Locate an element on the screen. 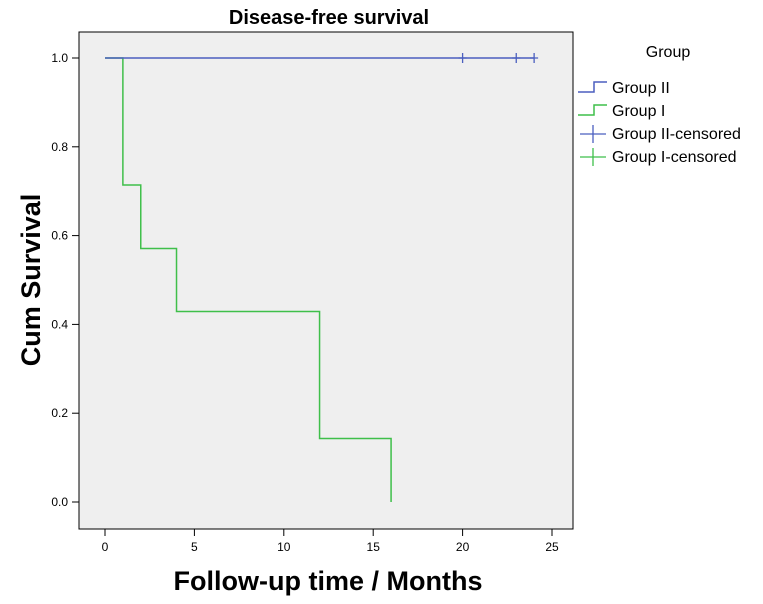  x-axis: 0 5 10 15 20 25 is located at coordinates (330, 541).